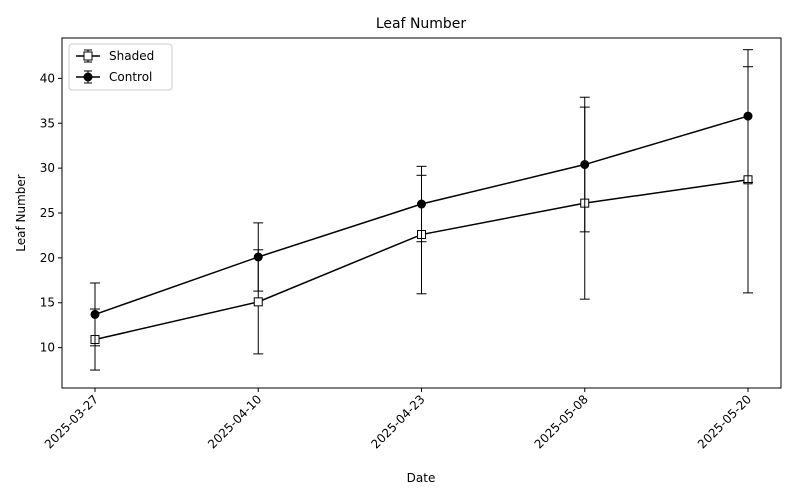  I want to click on legend-label: Control, so click(130, 77).